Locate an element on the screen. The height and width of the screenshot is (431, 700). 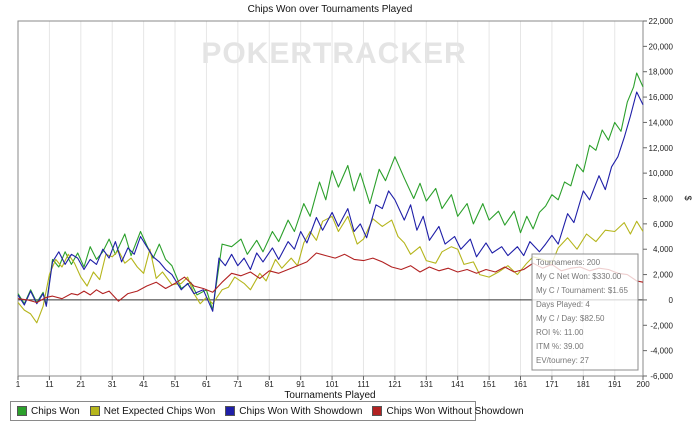
y-tick-label: 16,000 is located at coordinates (661, 97).